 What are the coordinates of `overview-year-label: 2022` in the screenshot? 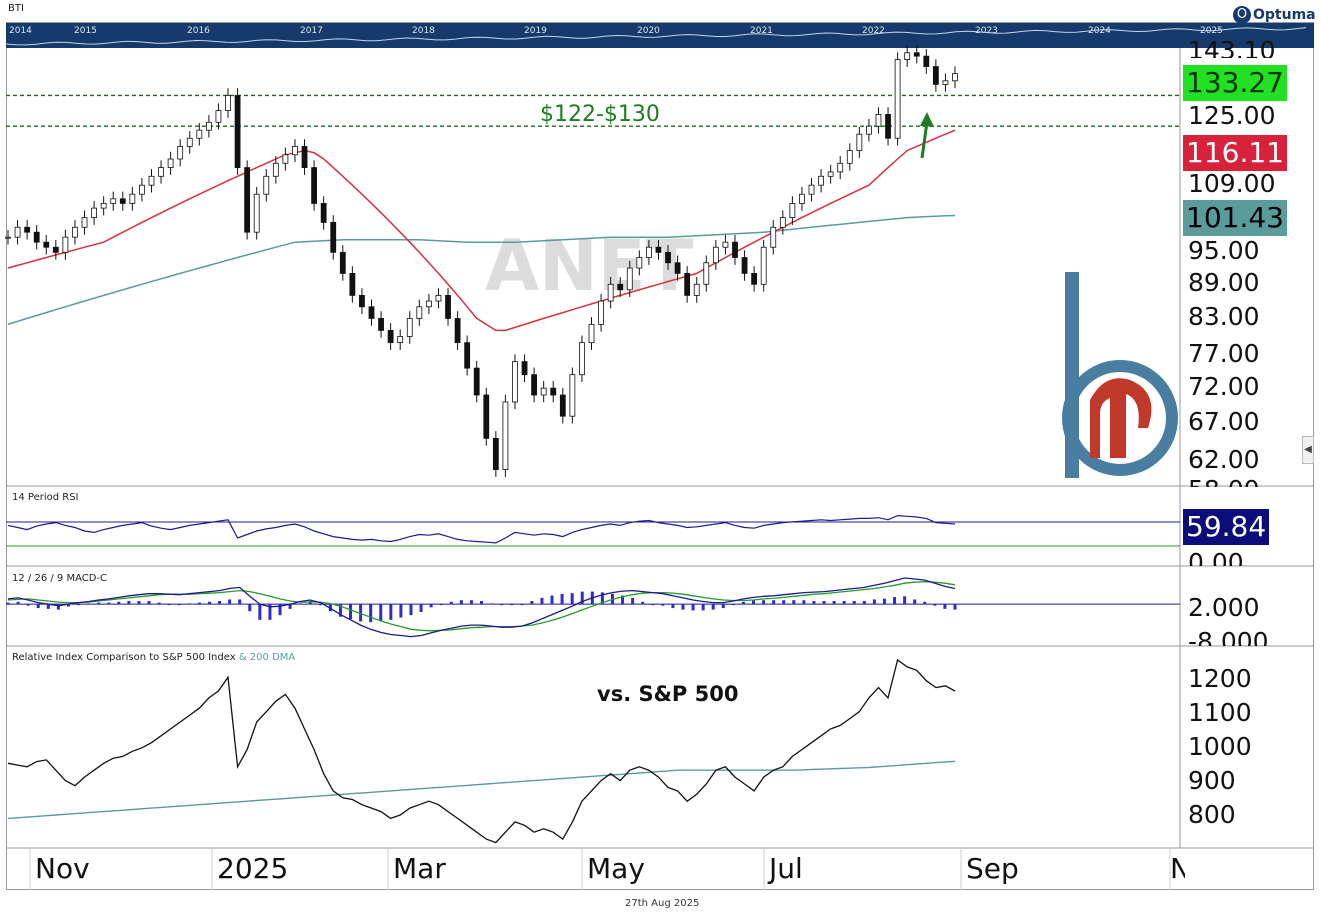 It's located at (873, 31).